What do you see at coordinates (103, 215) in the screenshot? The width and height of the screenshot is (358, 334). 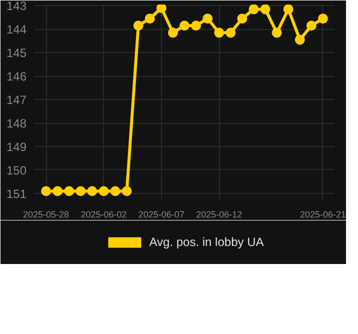 I see `x-tick-label: 2025-06-02` at bounding box center [103, 215].